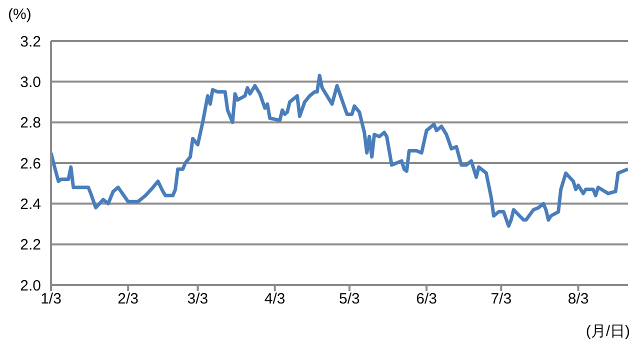  Describe the element at coordinates (30, 41) in the screenshot. I see `y-tick-label: 3.2` at that location.